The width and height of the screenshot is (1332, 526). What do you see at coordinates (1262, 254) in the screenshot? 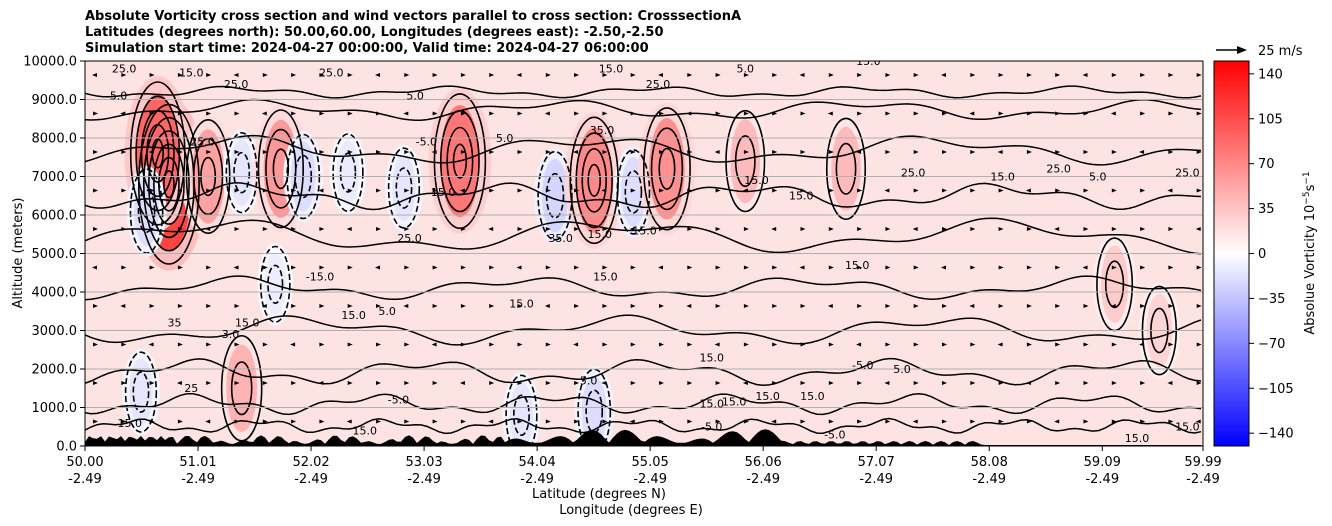
I see `colorbar-tick-label: 0` at bounding box center [1262, 254].